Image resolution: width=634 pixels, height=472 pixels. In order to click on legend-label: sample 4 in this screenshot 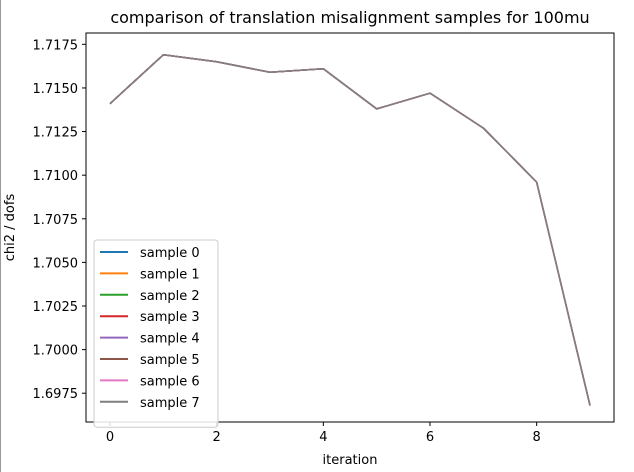, I will do `click(170, 339)`.